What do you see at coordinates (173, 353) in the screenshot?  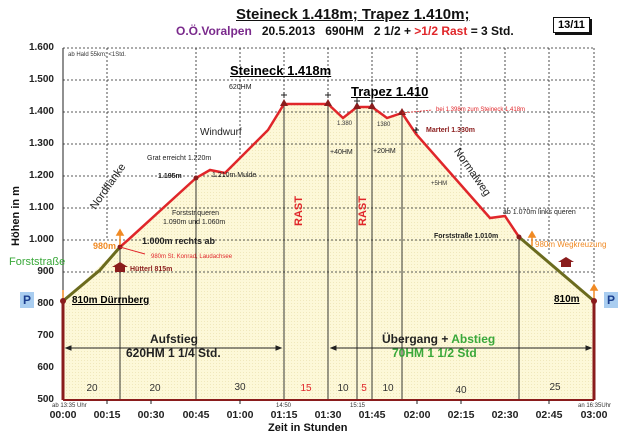 I see `aufstieg-detail: 620HM 1 1/4 Std.` at bounding box center [173, 353].